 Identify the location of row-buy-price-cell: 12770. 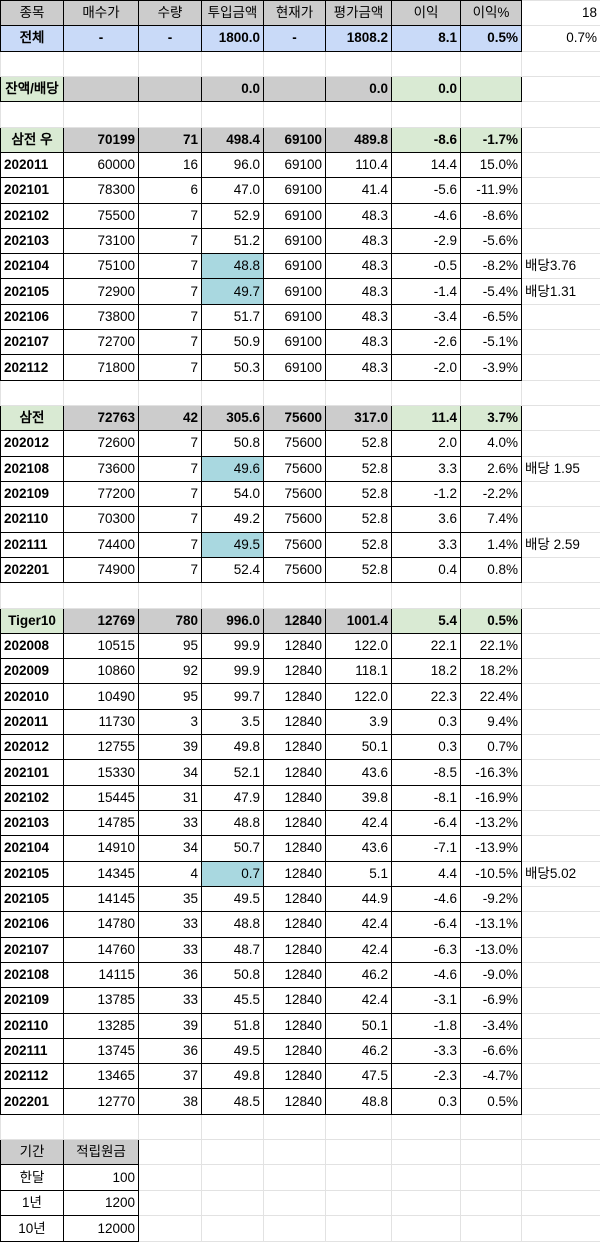
(101, 1101).